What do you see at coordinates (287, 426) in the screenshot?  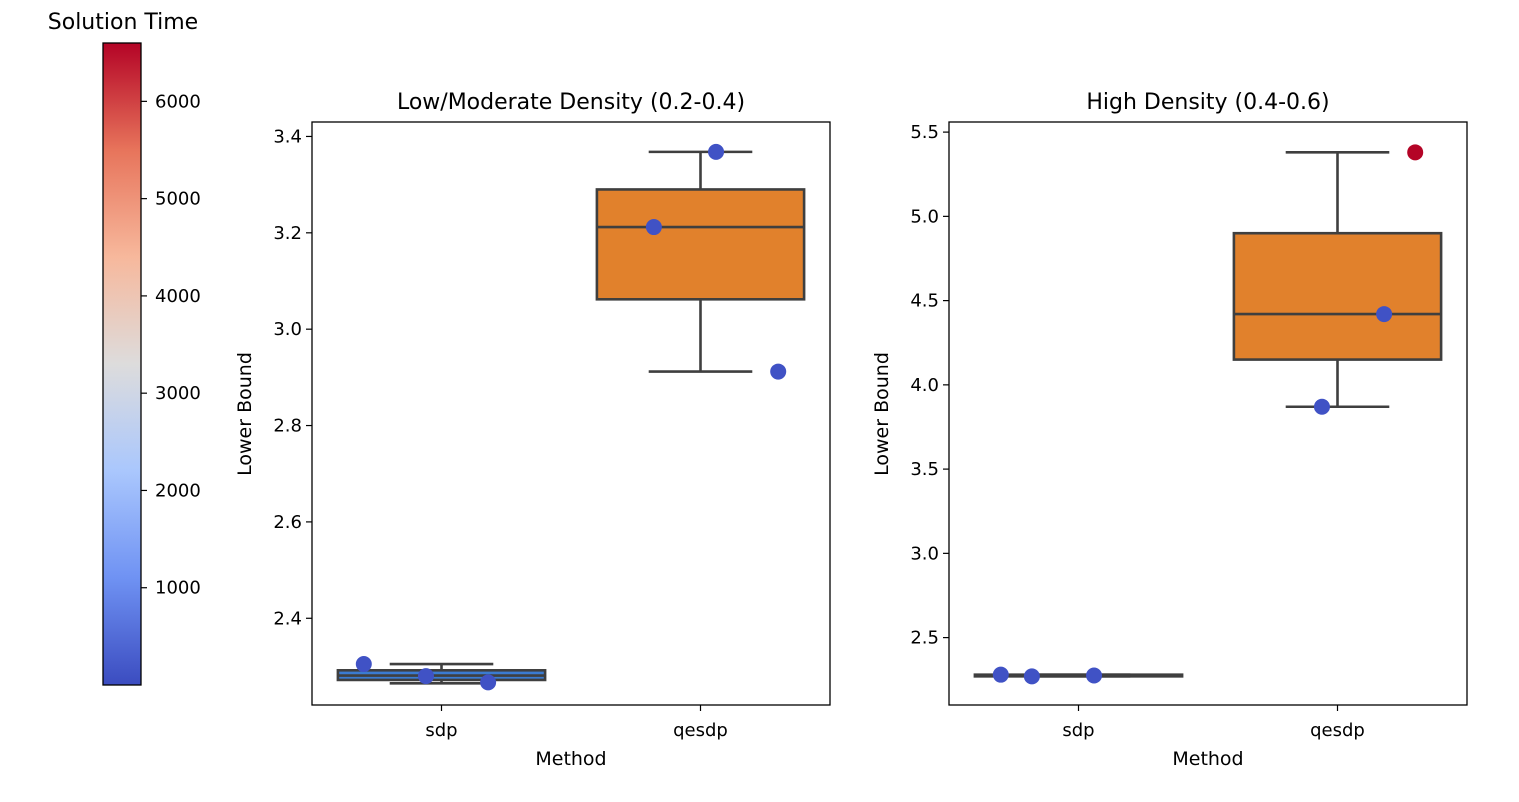 I see `y-tick-label: 2.8` at bounding box center [287, 426].